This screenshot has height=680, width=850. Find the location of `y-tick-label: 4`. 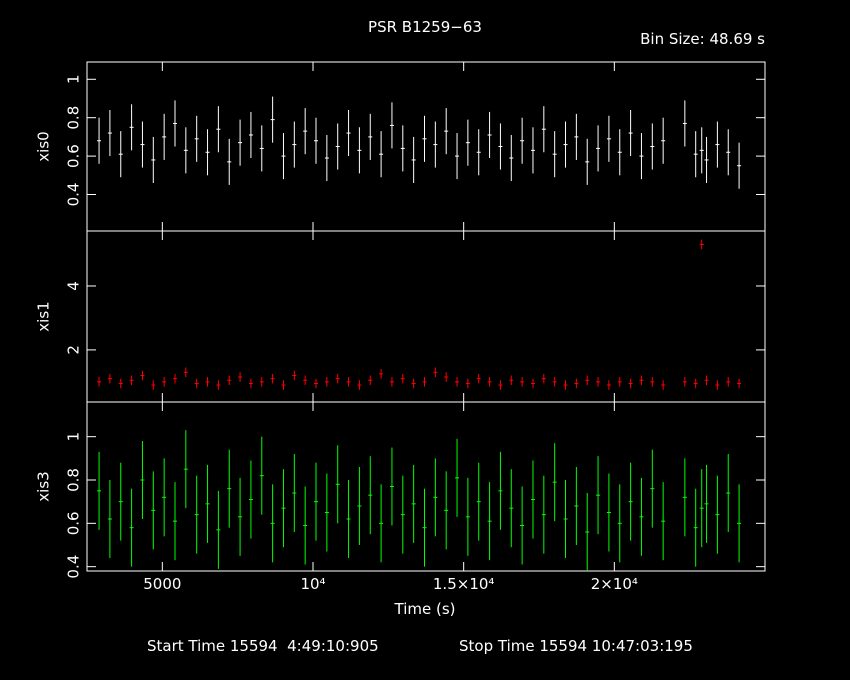

y-tick-label: 4 is located at coordinates (74, 286).